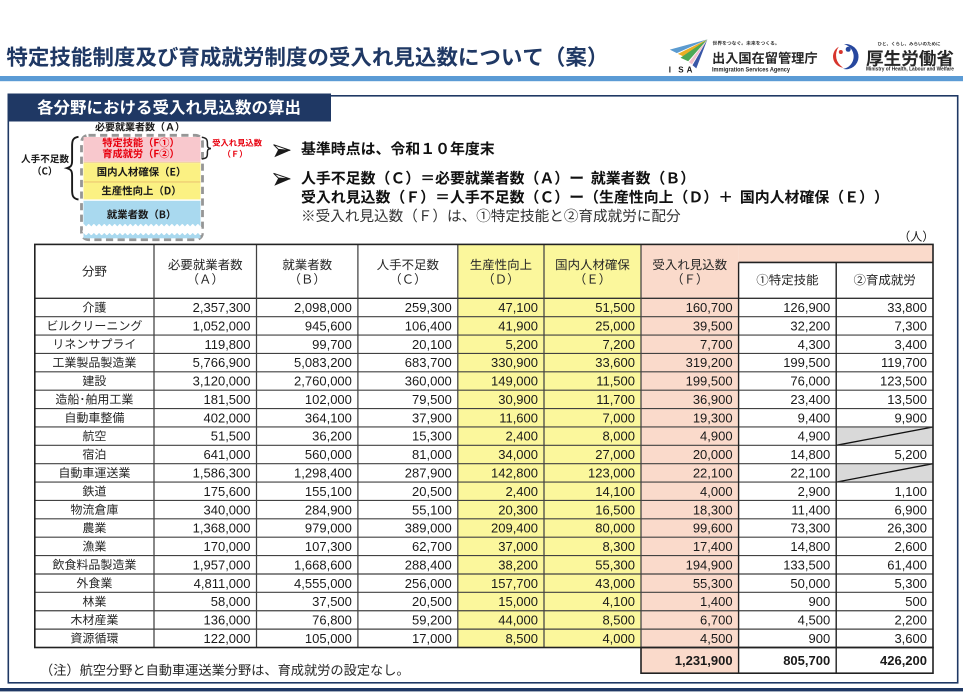 This screenshot has height=700, width=963. Describe the element at coordinates (332, 344) in the screenshot. I see `svg-text: 99,700` at that location.